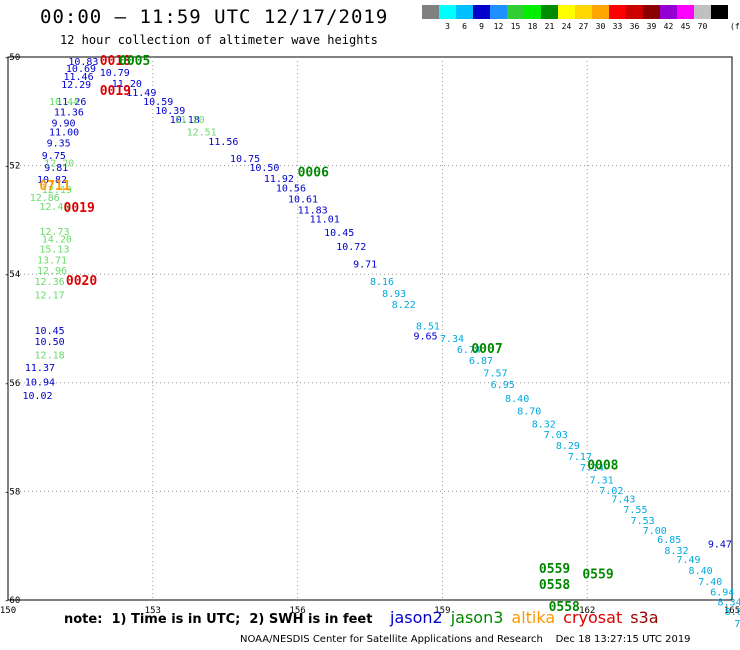 The image size is (740, 650). Describe the element at coordinates (735, 26) in the screenshot. I see `color-scale-unit: (ft)` at that location.